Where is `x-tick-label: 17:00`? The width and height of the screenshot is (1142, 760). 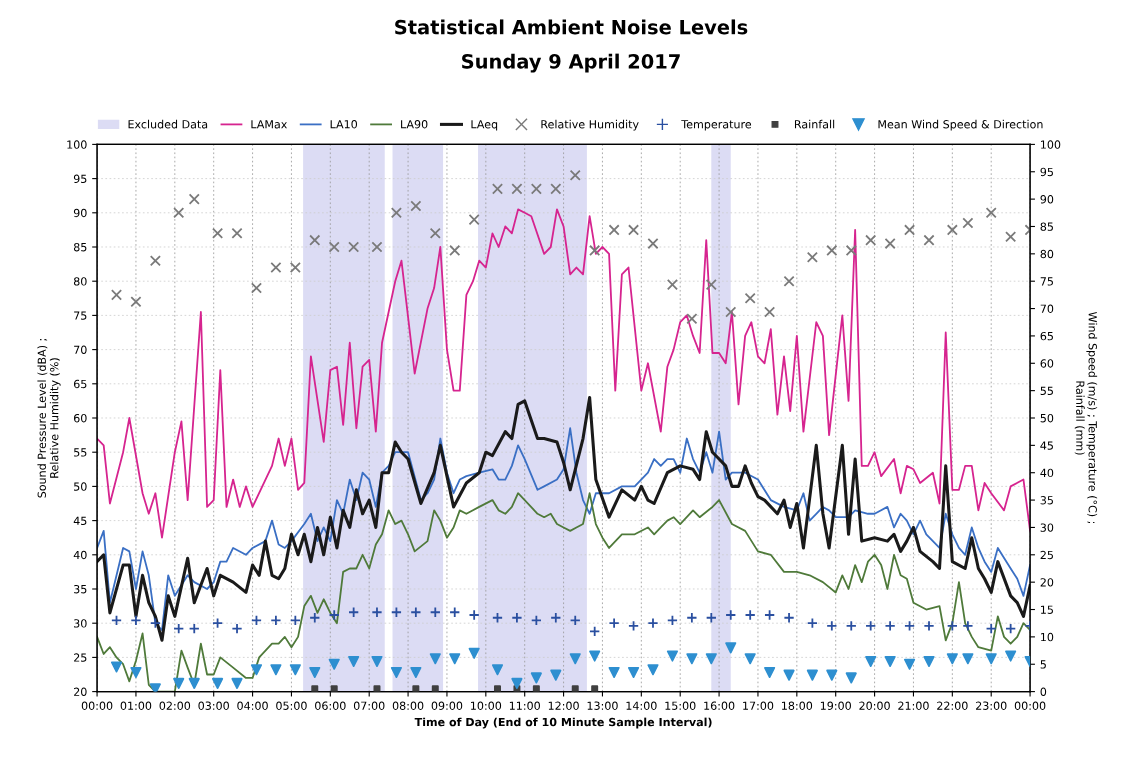 x-tick-label: 17:00 is located at coordinates (758, 705).